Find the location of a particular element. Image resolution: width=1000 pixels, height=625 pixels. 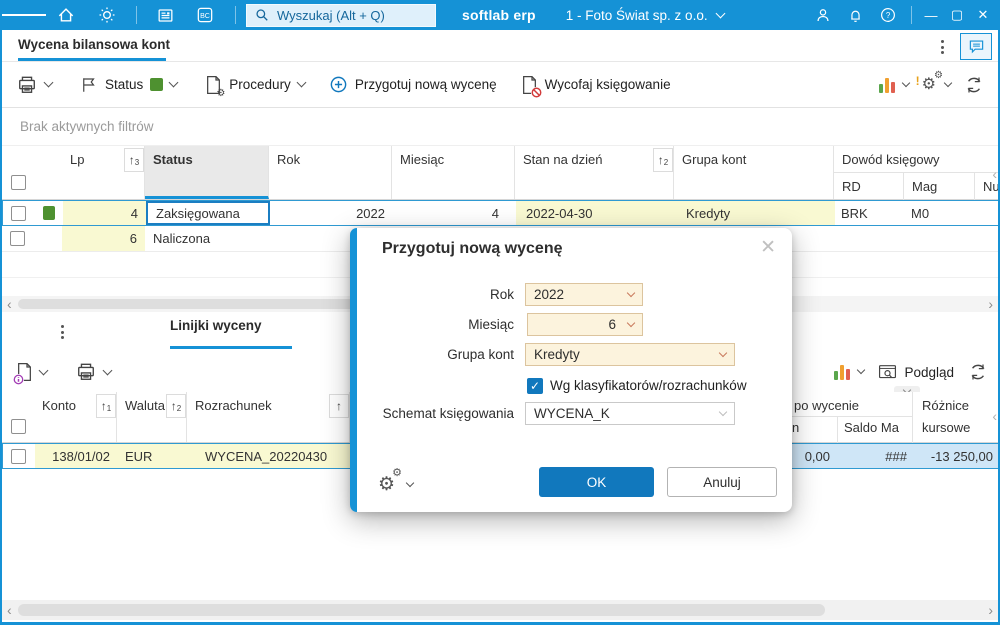

comments-button is located at coordinates (976, 46).